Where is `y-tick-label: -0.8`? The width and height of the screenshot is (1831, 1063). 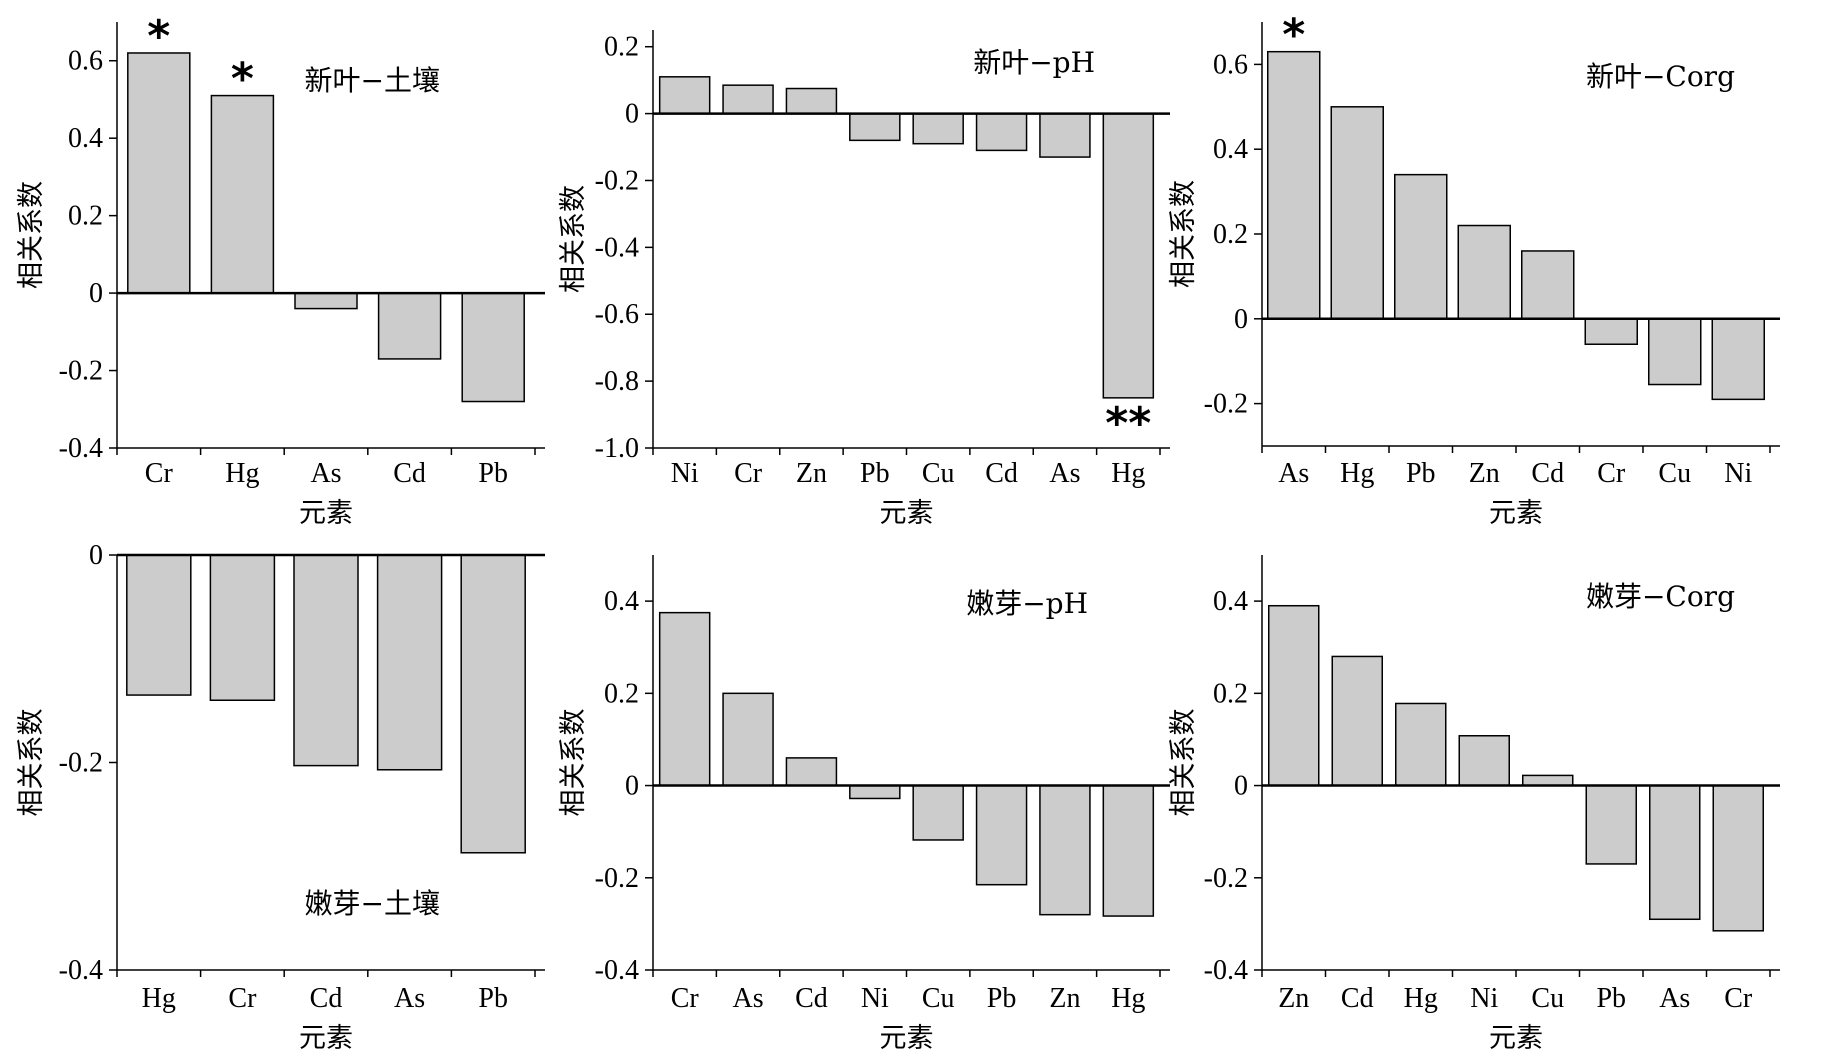
y-tick-label: -0.8 is located at coordinates (617, 381).